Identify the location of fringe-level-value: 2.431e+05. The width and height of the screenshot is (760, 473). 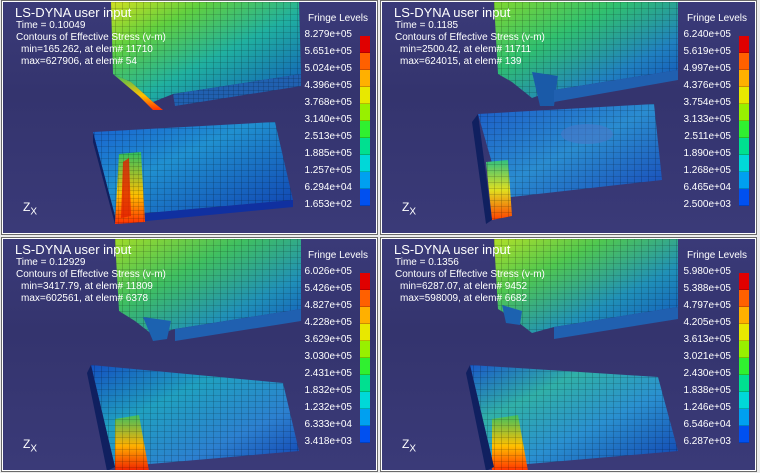
(328, 373).